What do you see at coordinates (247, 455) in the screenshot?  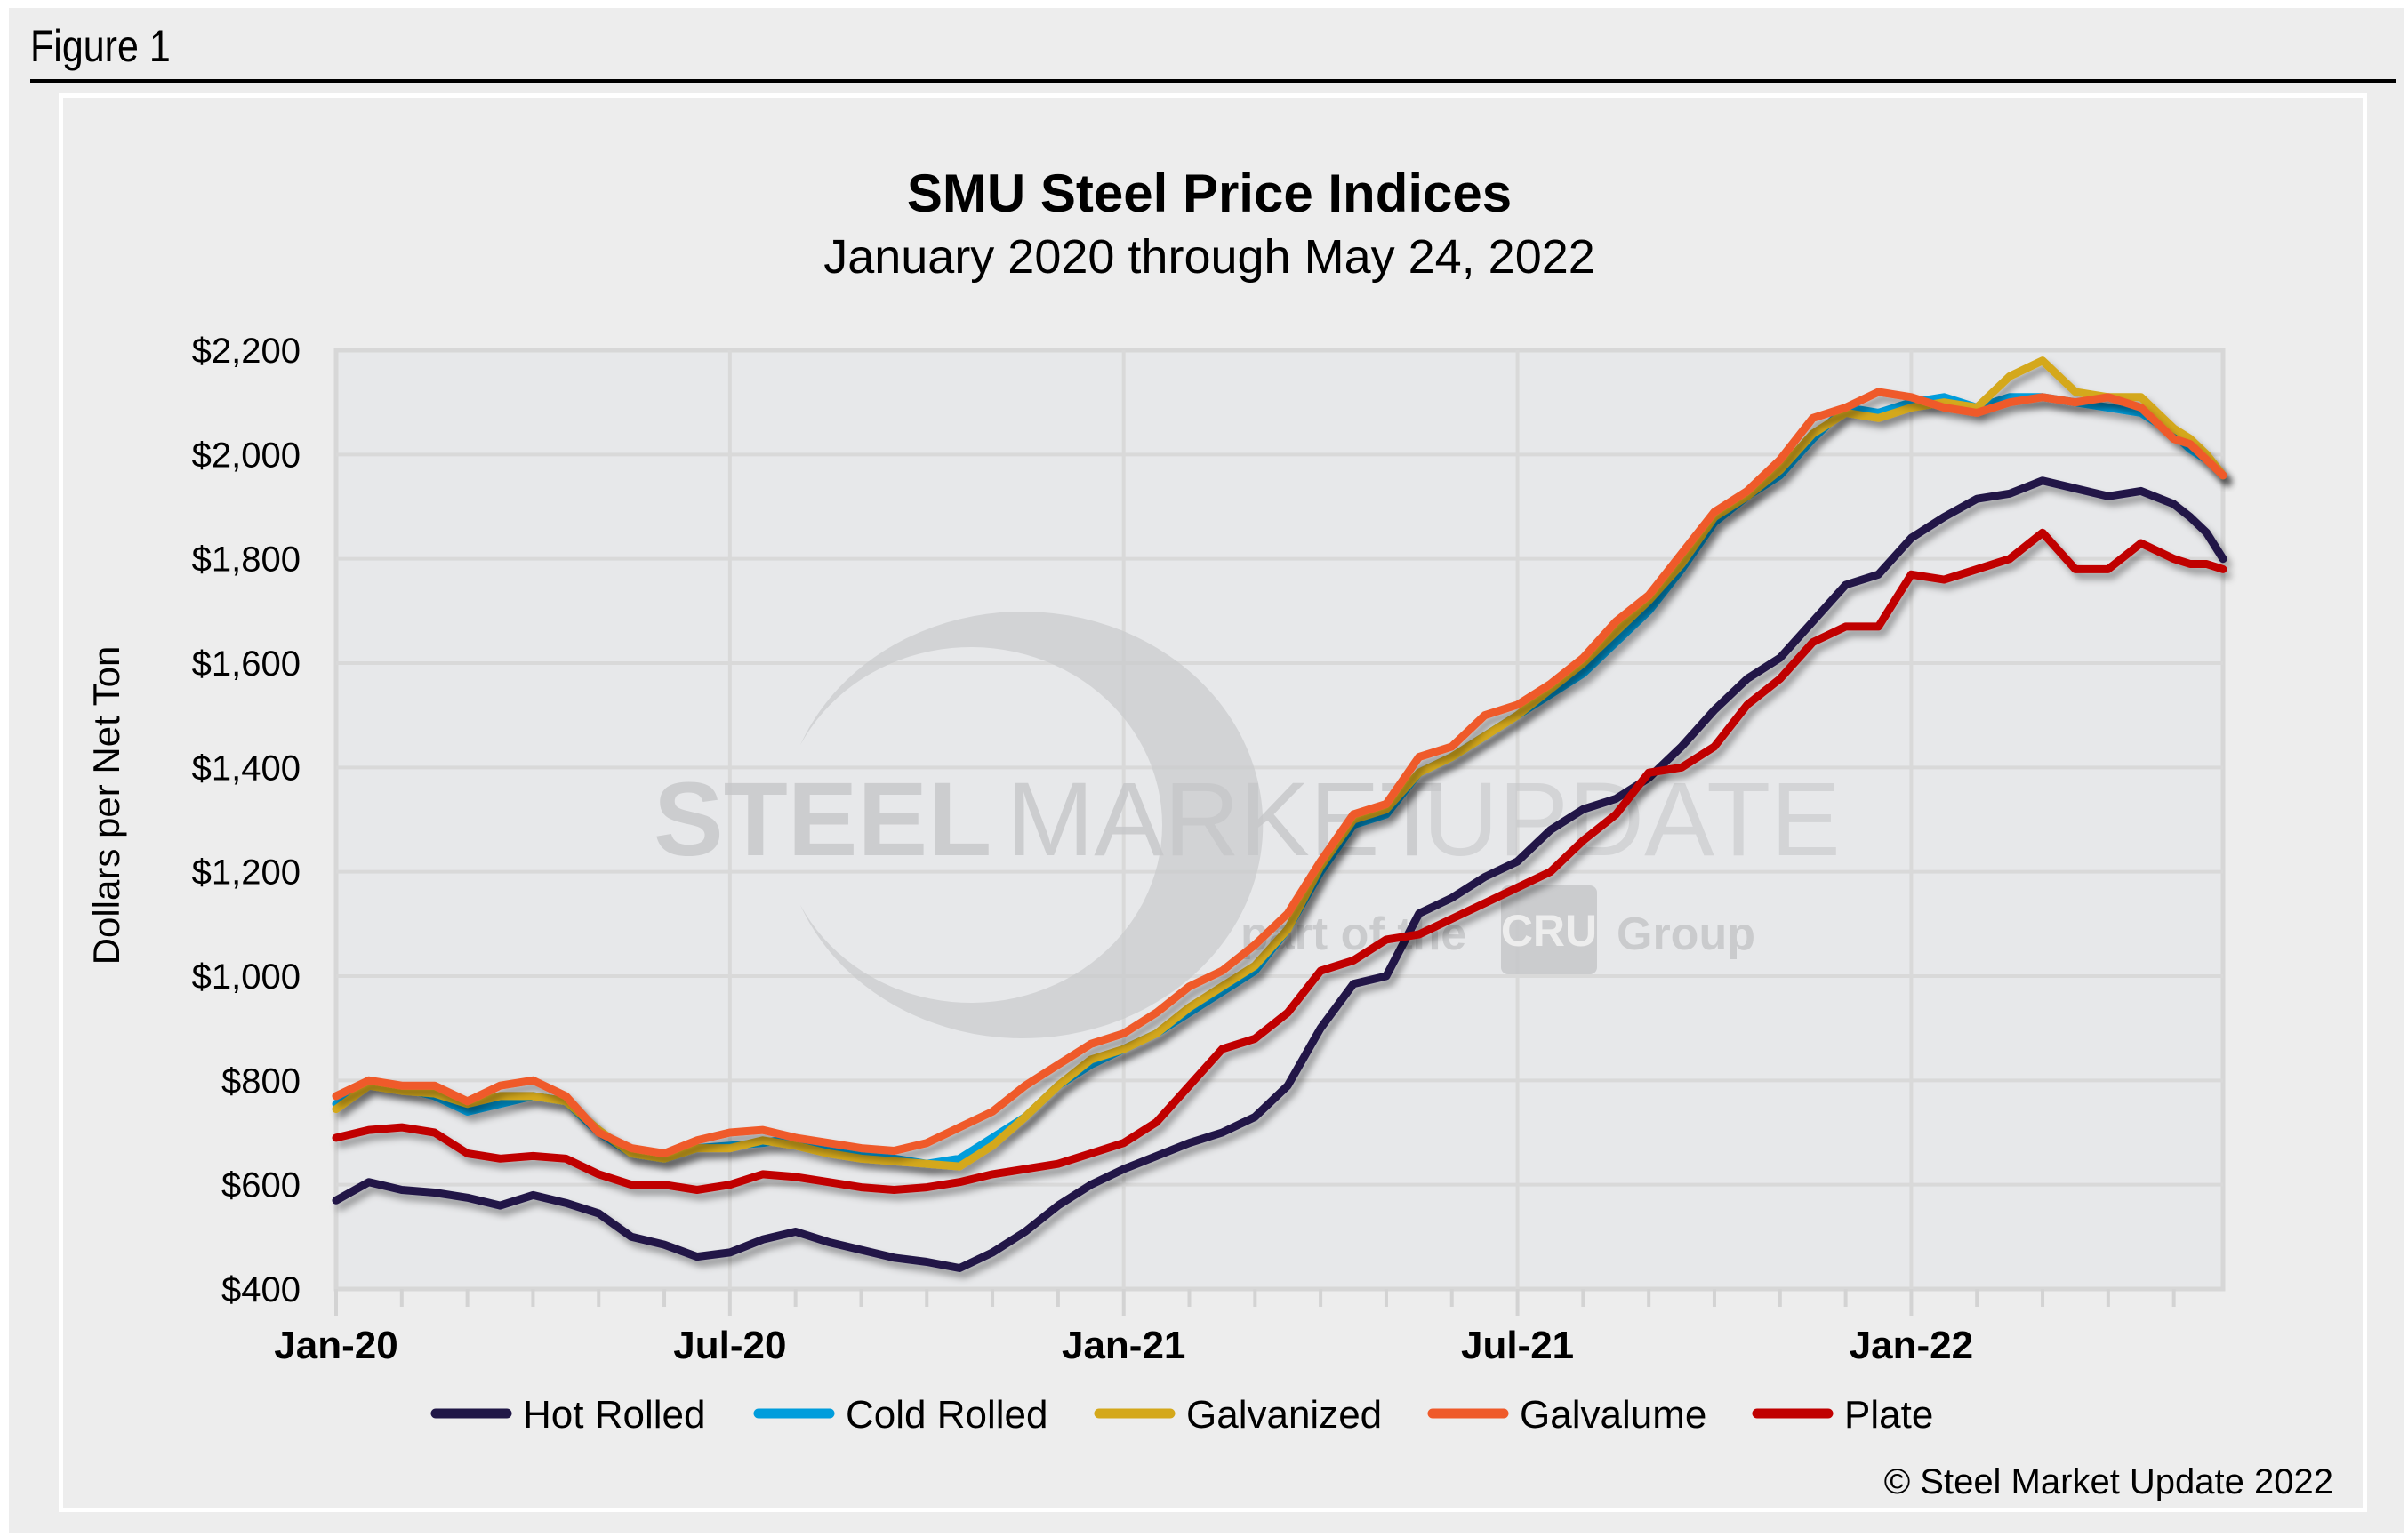 I see `y-tick-label: $2,000` at bounding box center [247, 455].